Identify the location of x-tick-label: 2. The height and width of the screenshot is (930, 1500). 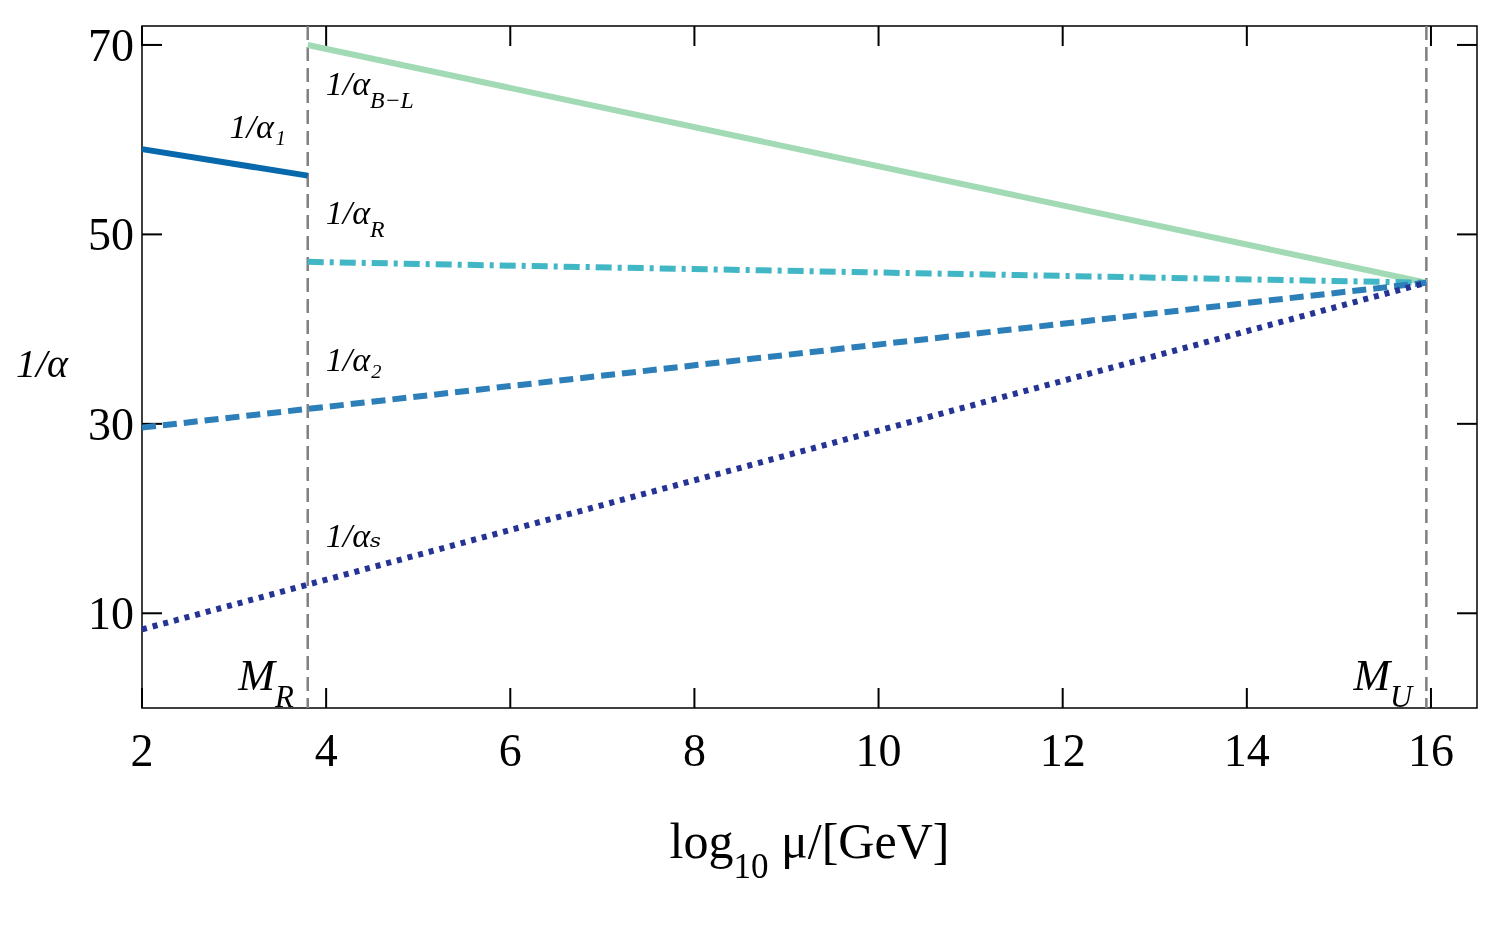
(142, 750).